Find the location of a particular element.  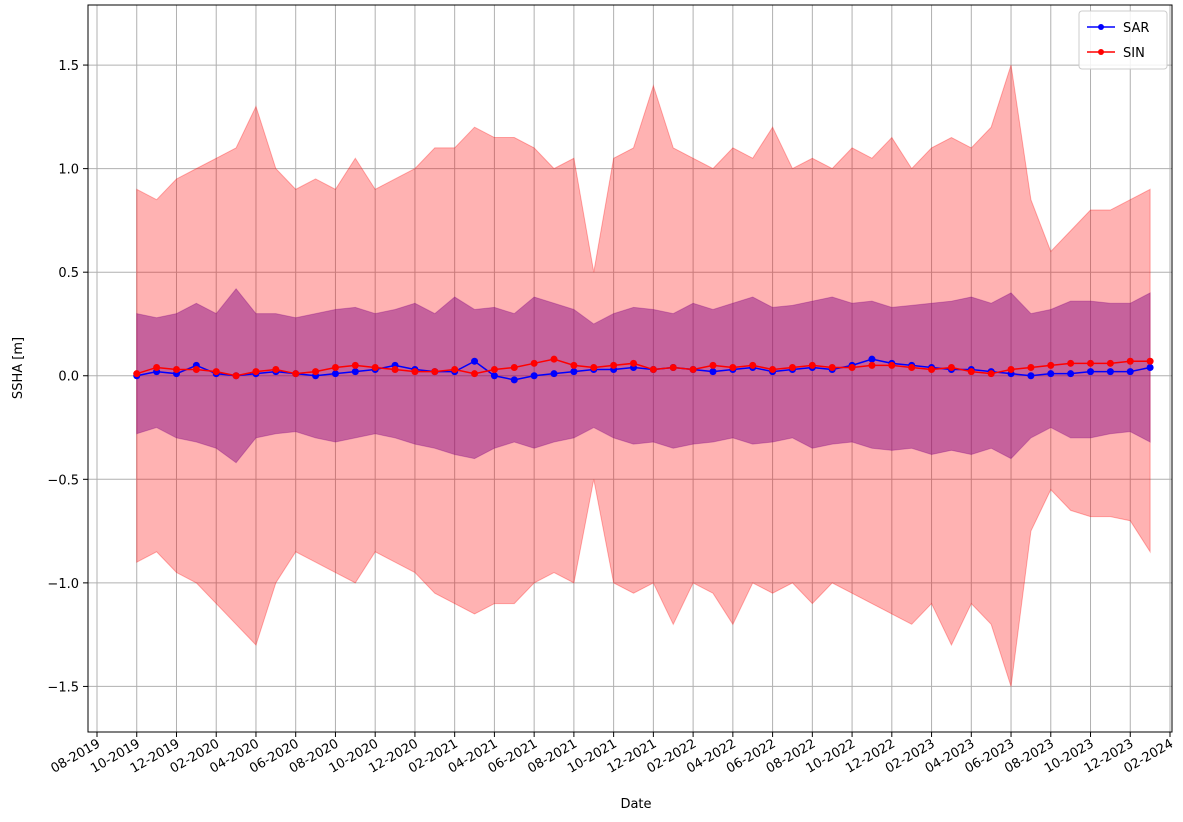

legend-label: SIN is located at coordinates (1134, 53).